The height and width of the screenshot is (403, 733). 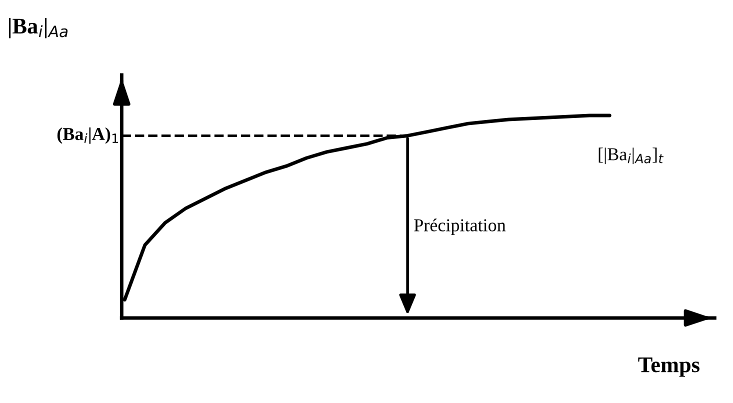 What do you see at coordinates (460, 227) in the screenshot?
I see `annotation: Précipitation` at bounding box center [460, 227].